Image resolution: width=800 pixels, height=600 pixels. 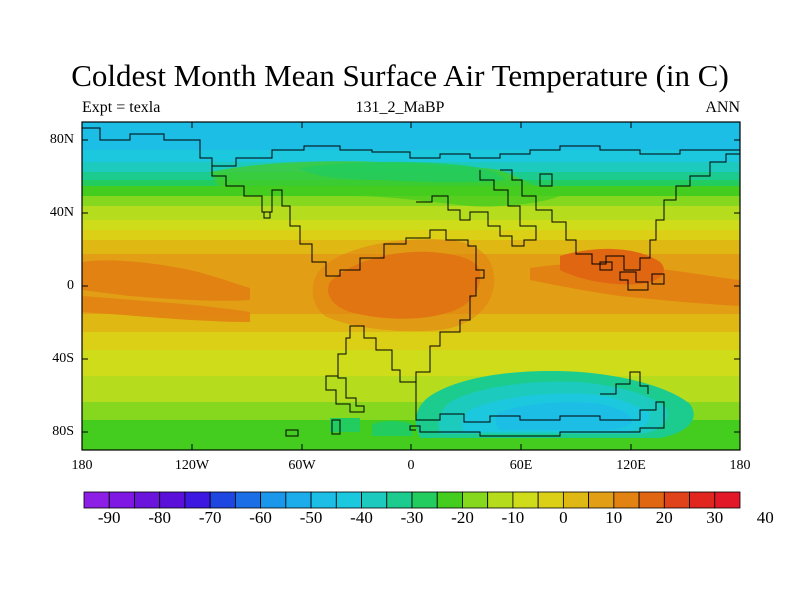 I want to click on colorbar-label: 50, so click(x=798, y=518).